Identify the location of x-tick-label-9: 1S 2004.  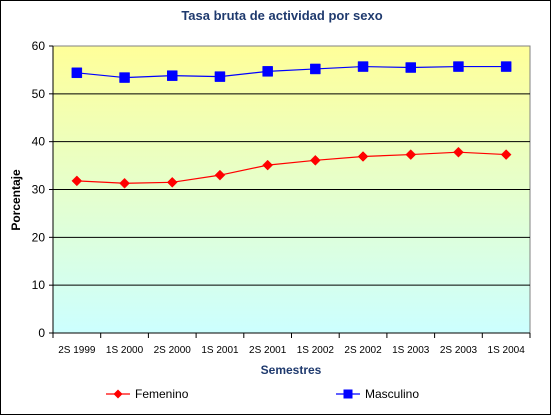
(507, 350).